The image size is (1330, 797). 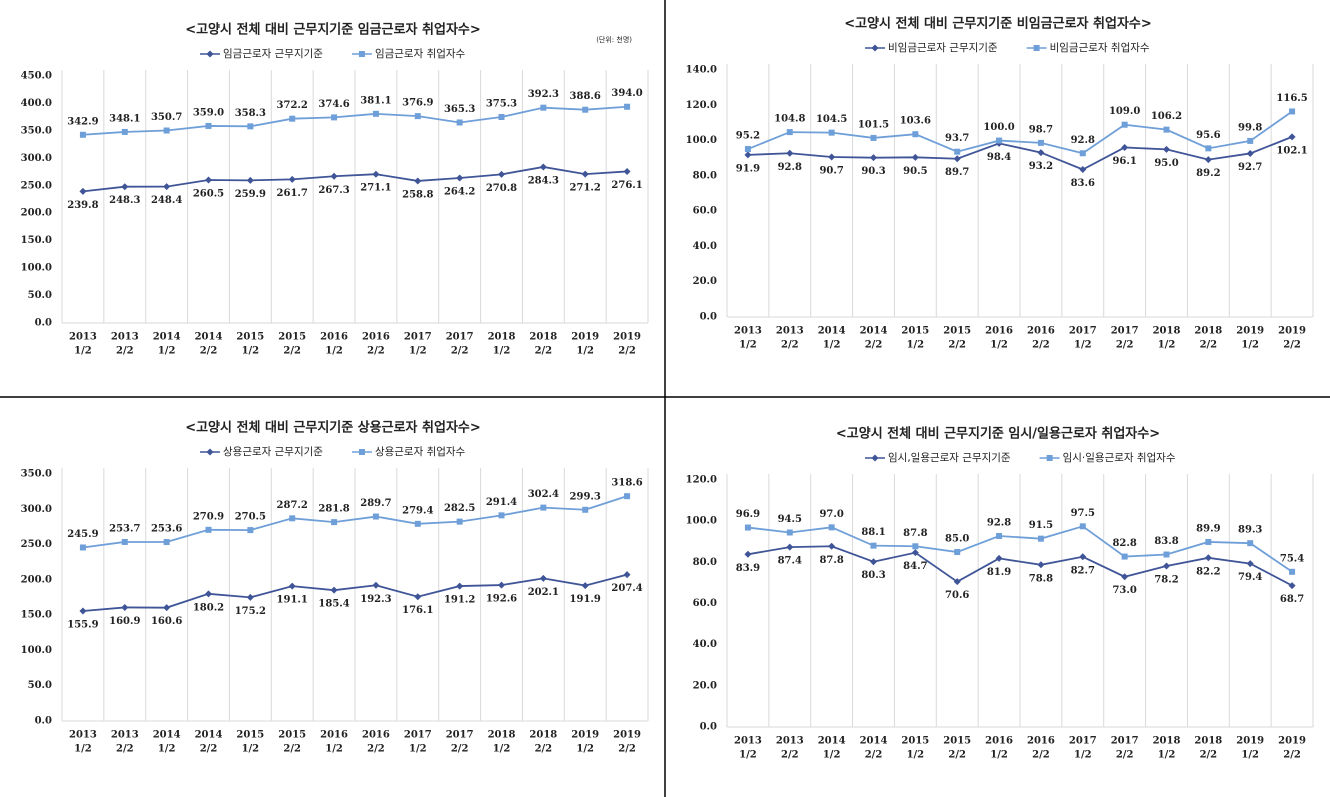 I want to click on y-tick-label: 200.0, so click(x=36, y=579).